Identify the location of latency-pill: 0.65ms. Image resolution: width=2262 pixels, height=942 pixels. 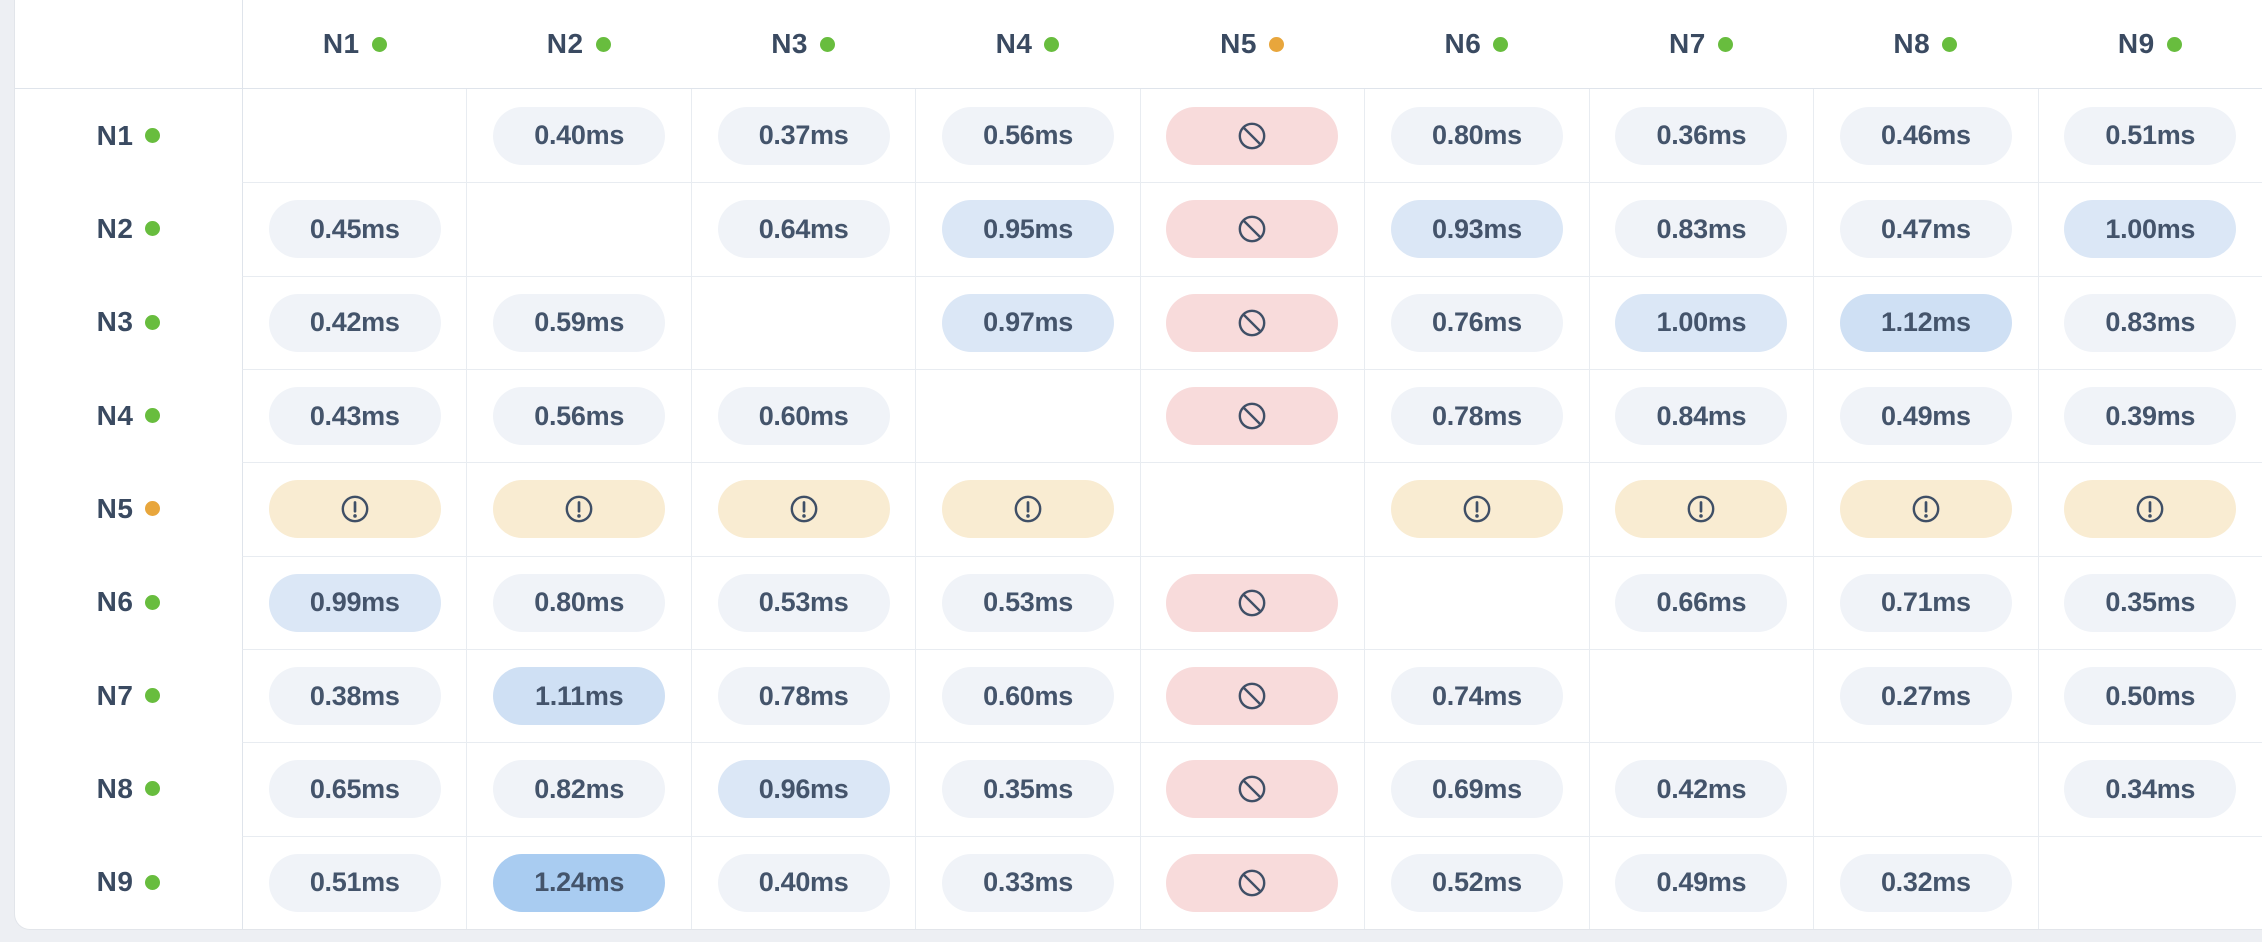
(354, 789).